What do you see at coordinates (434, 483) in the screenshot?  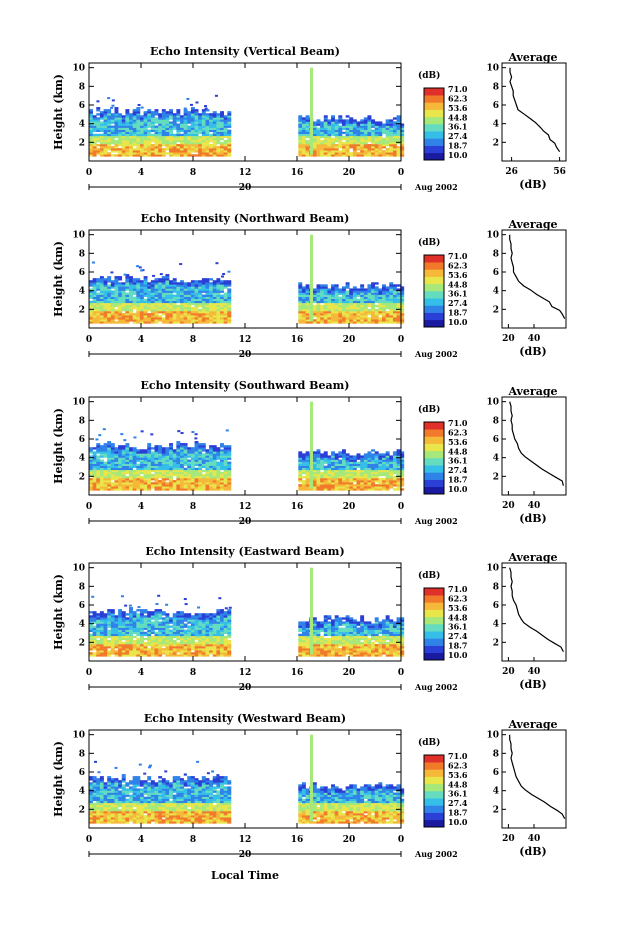 I see `colorbar-swatch` at bounding box center [434, 483].